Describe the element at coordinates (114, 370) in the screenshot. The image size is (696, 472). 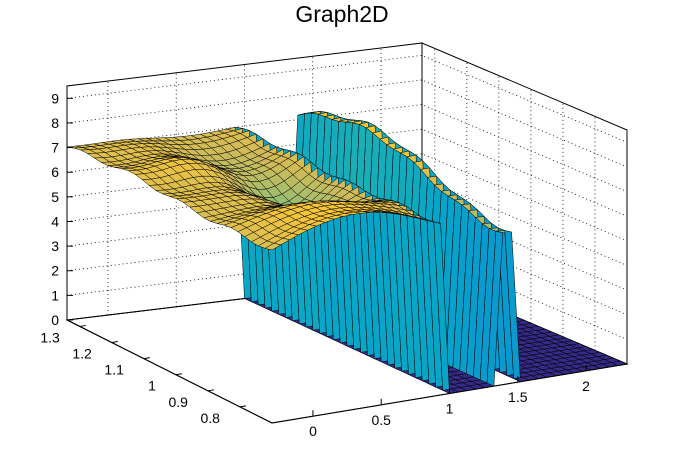
I see `y-tick-label: 1.1` at that location.